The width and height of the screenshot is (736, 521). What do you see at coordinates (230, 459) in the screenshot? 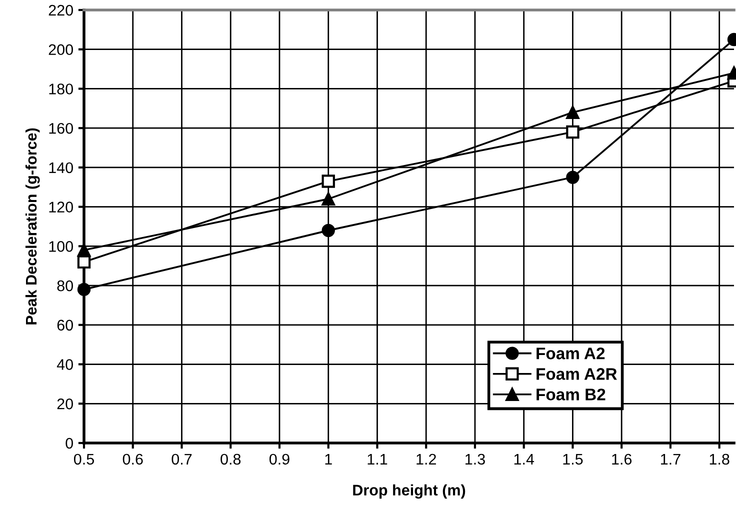
I see `x-tick-label: 0.8` at bounding box center [230, 459].